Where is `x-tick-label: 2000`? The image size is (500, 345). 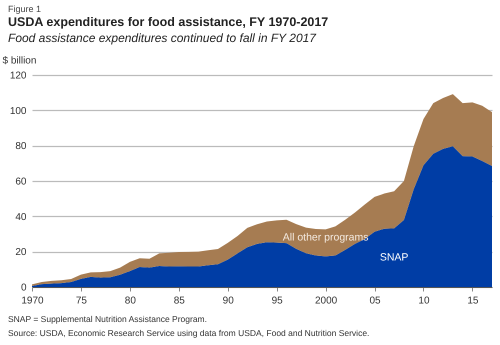 x-tick-label: 2000 is located at coordinates (326, 301).